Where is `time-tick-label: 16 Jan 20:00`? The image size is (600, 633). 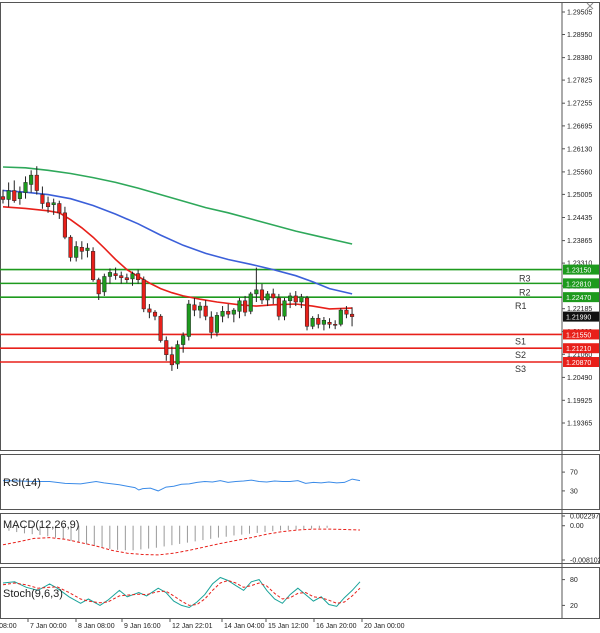 time-tick-label: 16 Jan 20:00 is located at coordinates (336, 626).